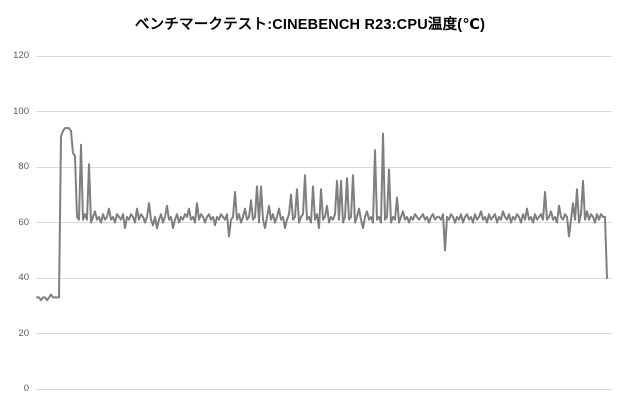 The height and width of the screenshot is (410, 620). Describe the element at coordinates (21, 111) in the screenshot. I see `y-axis-tick-label: 100` at that location.